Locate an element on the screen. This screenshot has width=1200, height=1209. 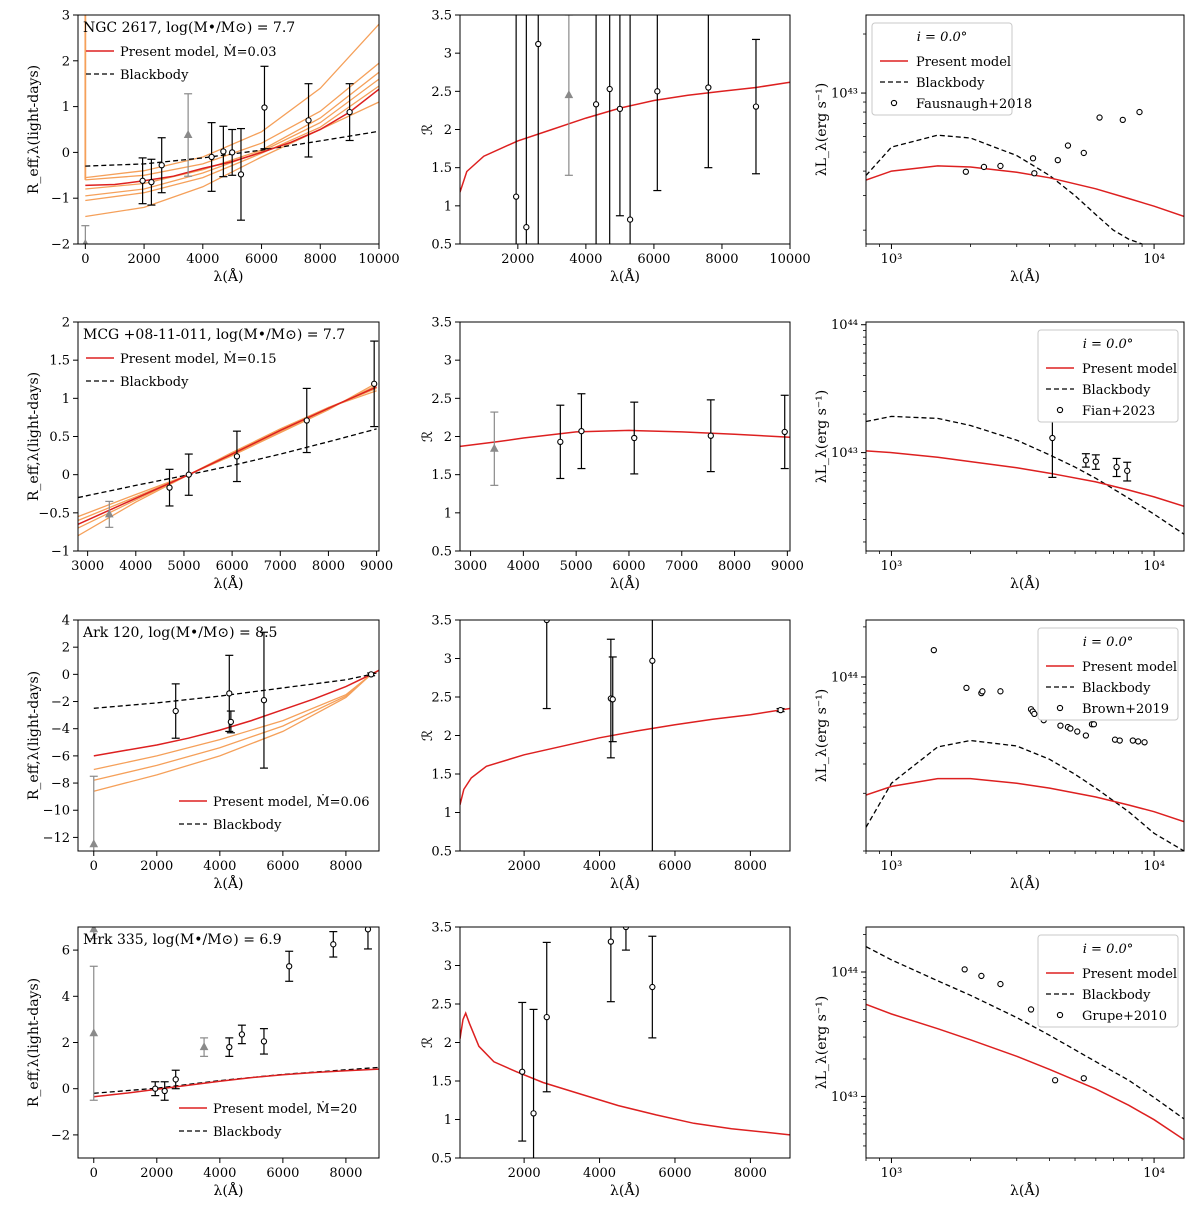
x-tick-label: 10³ is located at coordinates (892, 866).